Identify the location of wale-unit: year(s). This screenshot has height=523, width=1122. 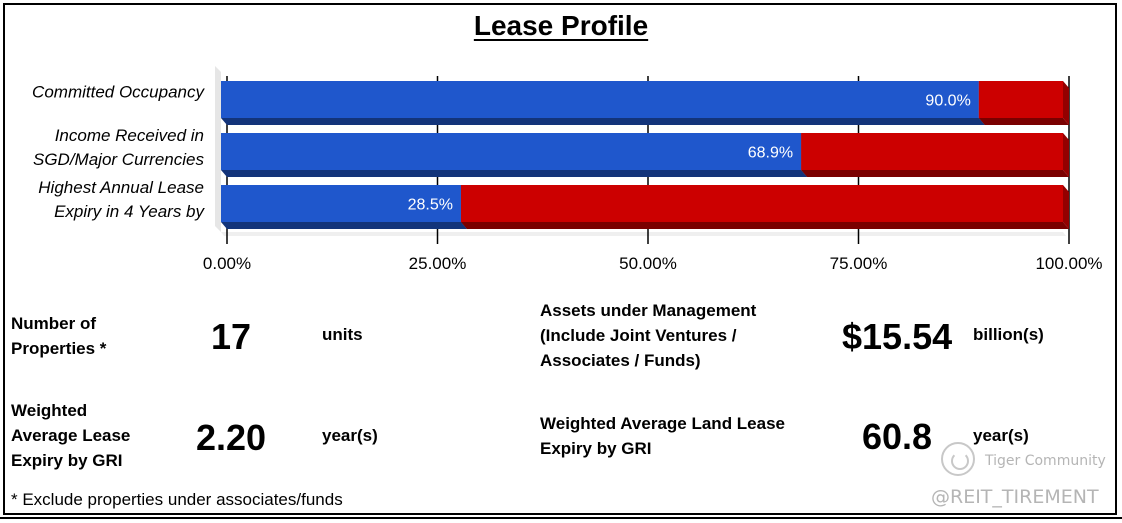
(350, 435).